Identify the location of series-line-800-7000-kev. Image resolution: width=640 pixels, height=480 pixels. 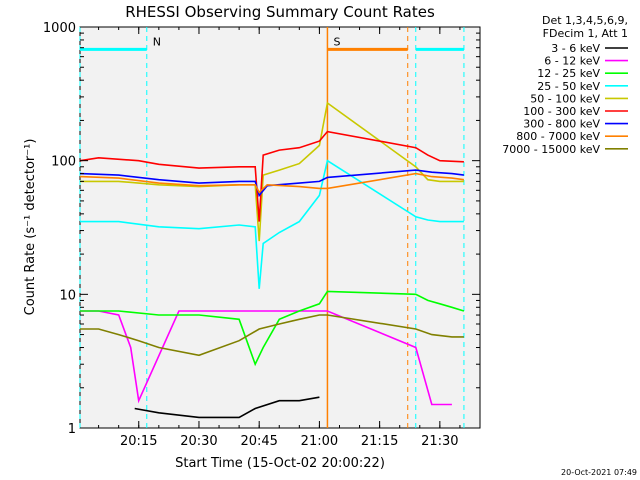
(272, 183).